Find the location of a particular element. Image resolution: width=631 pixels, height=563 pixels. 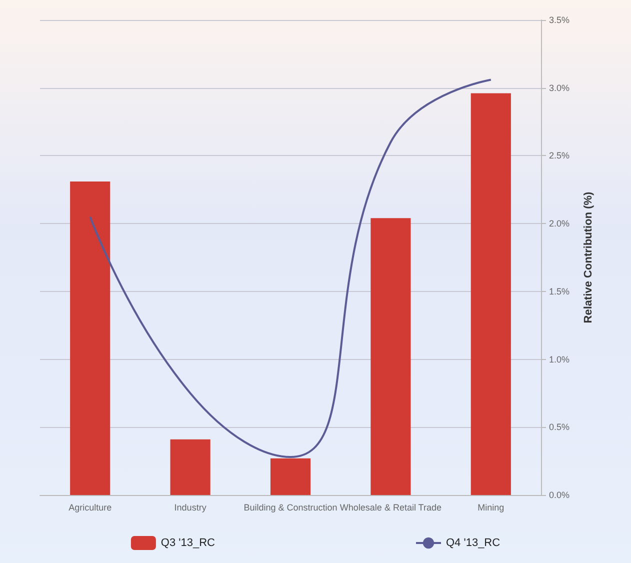

x-tick-label: Industry is located at coordinates (190, 507).